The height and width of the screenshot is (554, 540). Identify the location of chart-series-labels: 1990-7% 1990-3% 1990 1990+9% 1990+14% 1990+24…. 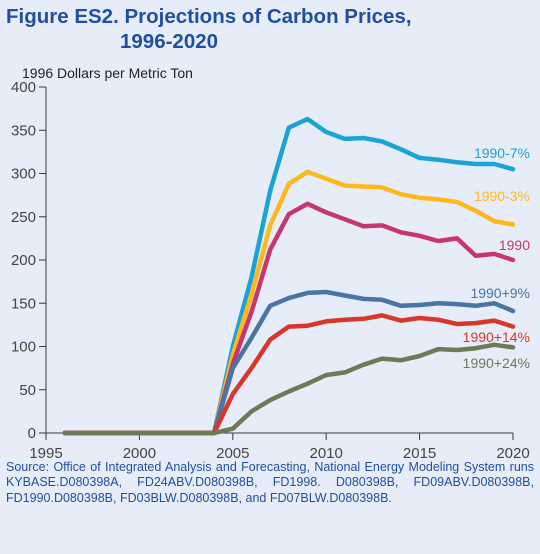
(497, 258).